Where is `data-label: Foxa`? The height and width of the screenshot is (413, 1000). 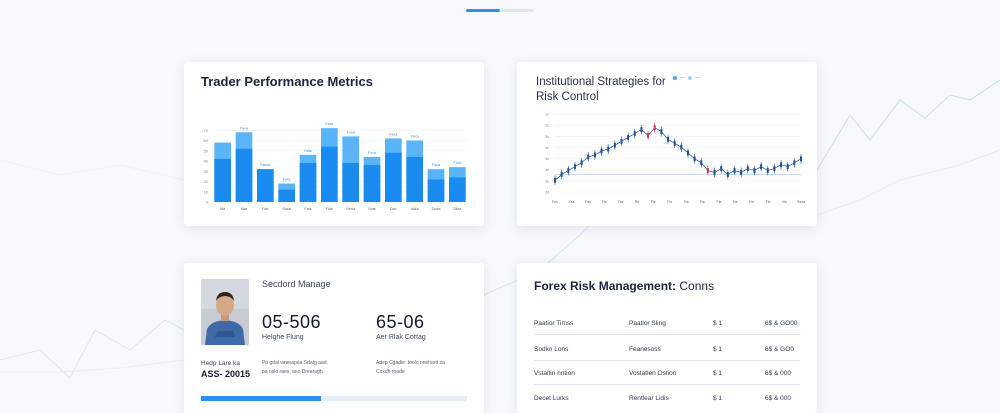 data-label: Foxa is located at coordinates (372, 153).